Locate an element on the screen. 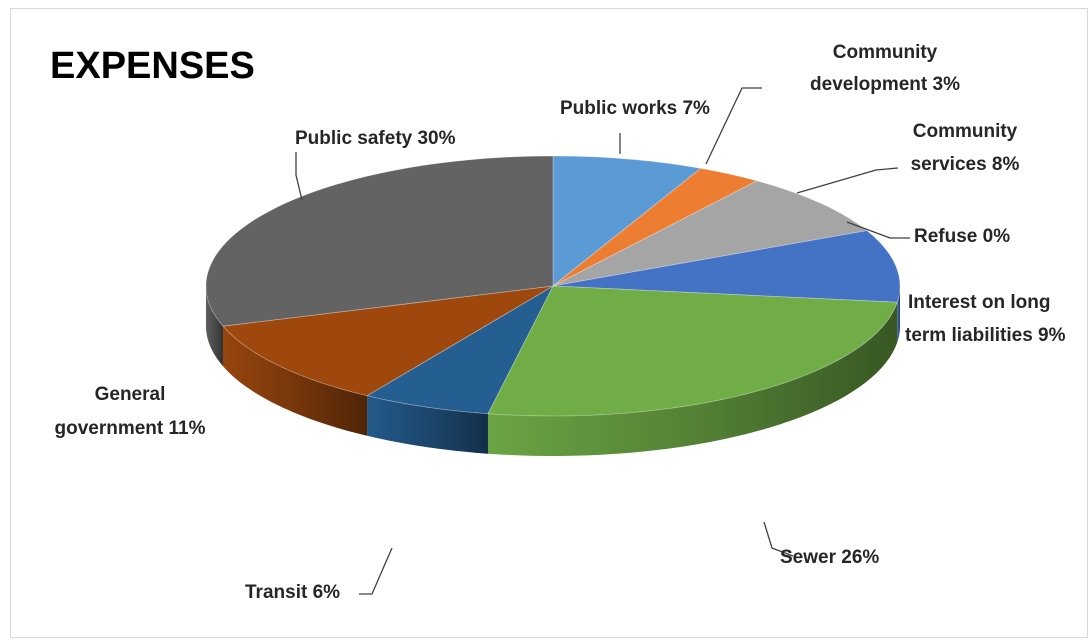  data-label-transit: Transit 6% is located at coordinates (292, 592).